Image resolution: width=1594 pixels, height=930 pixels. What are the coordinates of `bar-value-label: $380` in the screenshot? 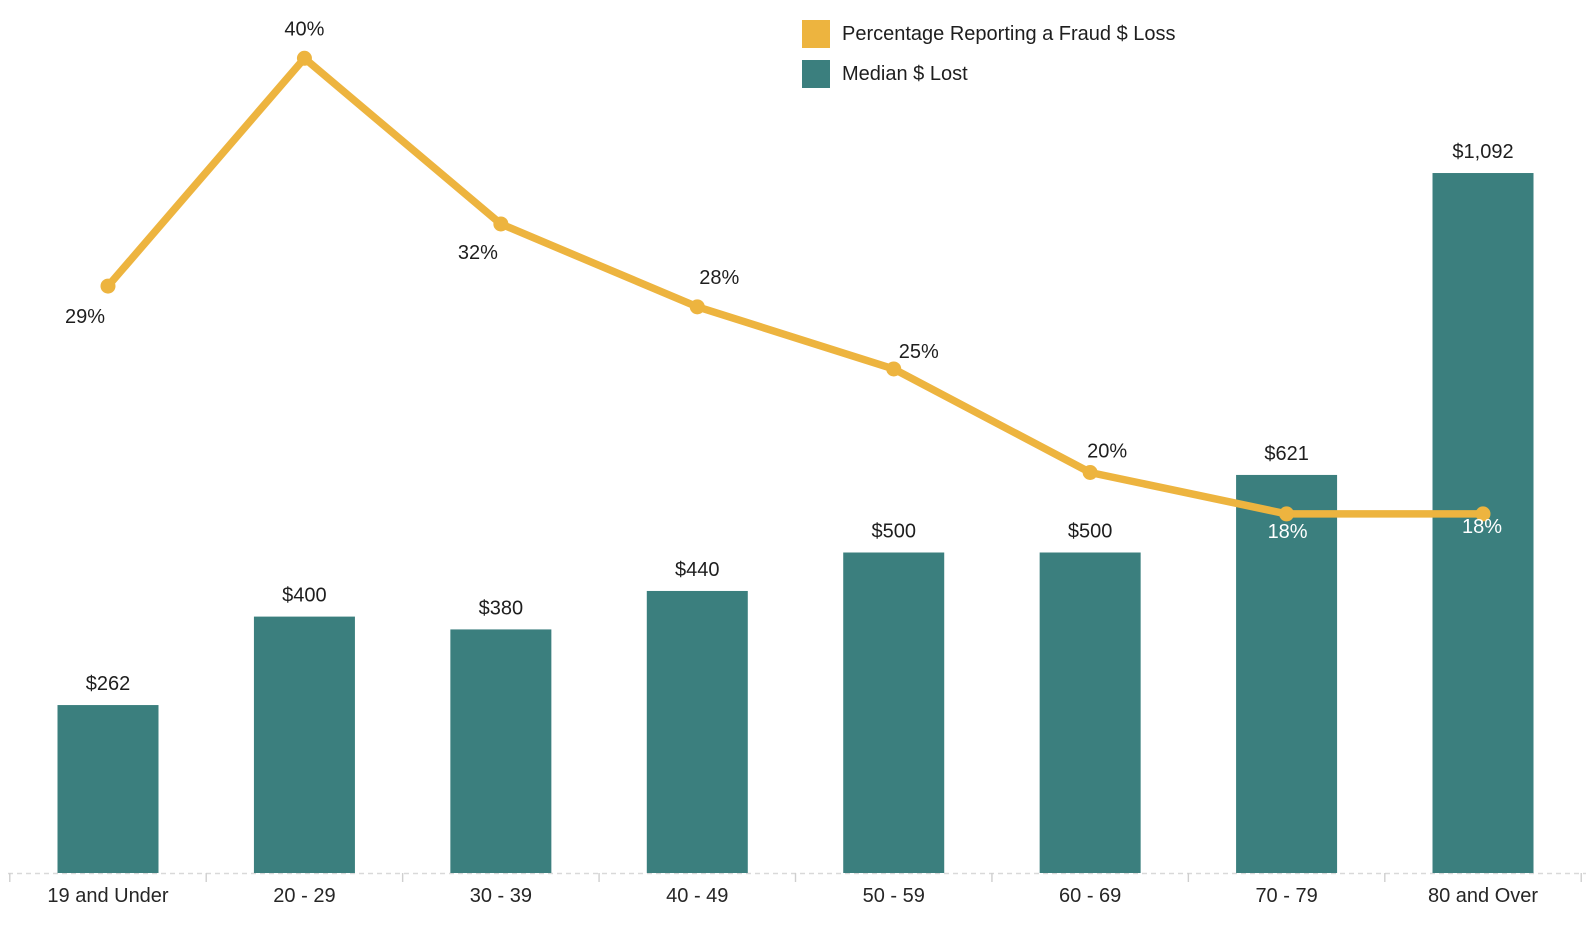 It's located at (501, 608).